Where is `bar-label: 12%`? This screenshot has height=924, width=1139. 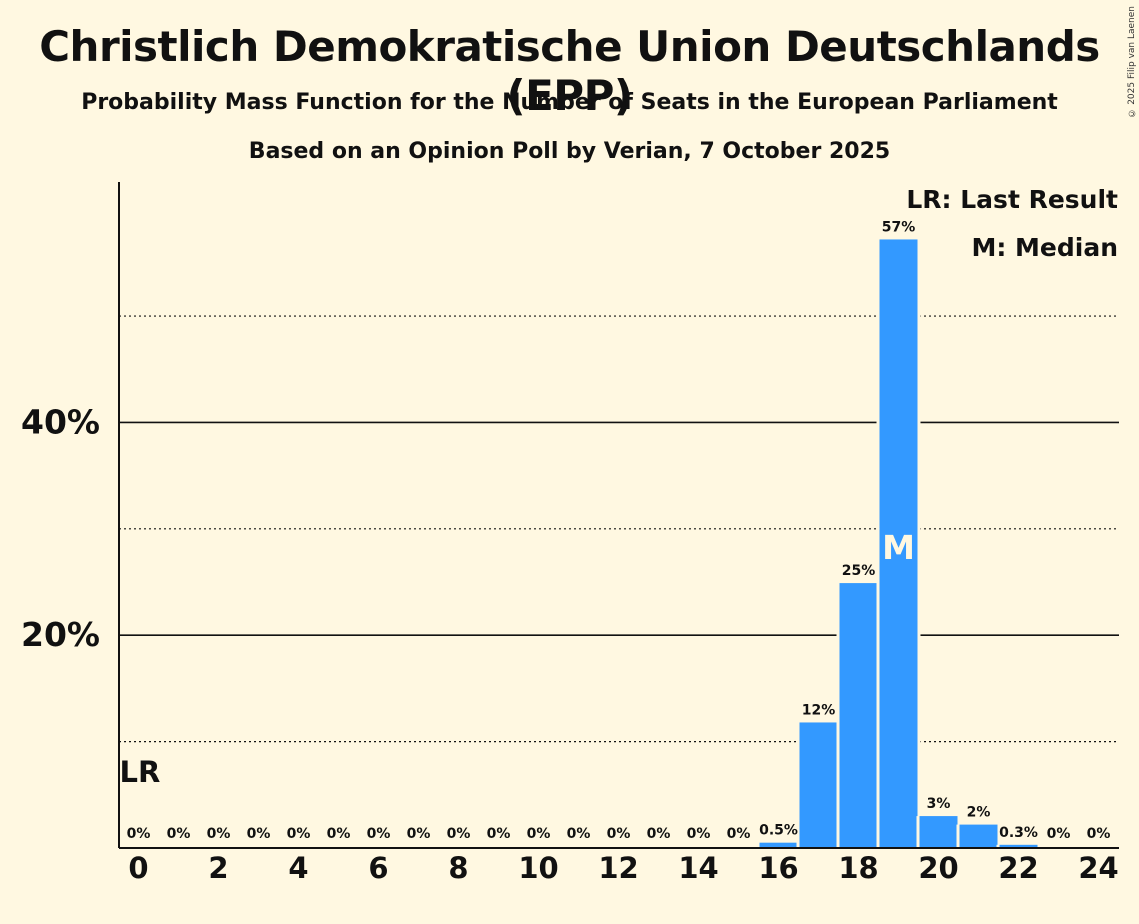 bar-label: 12% is located at coordinates (819, 710).